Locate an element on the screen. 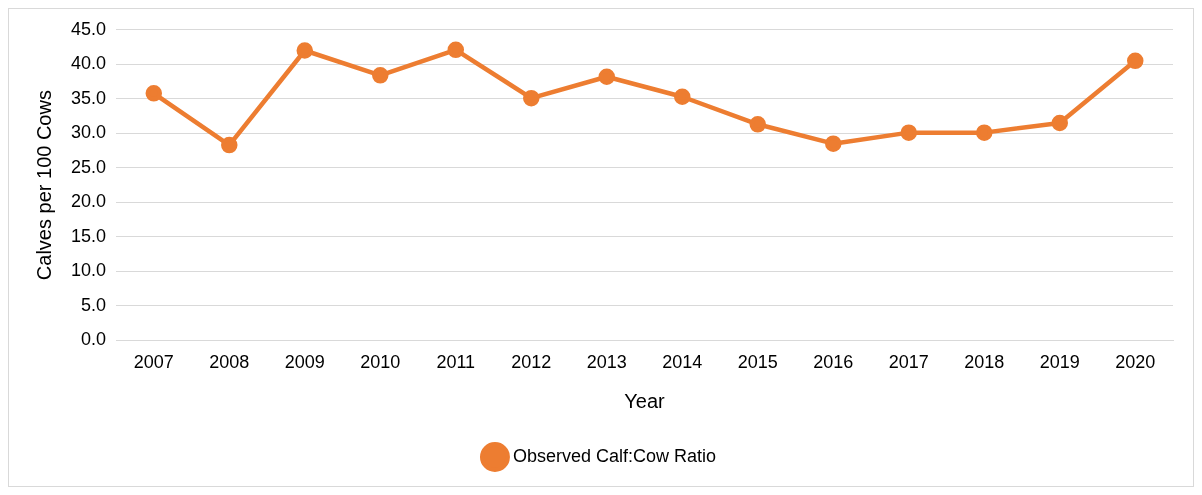 This screenshot has height=495, width=1202. x-tick-label: 2019 is located at coordinates (1059, 362).